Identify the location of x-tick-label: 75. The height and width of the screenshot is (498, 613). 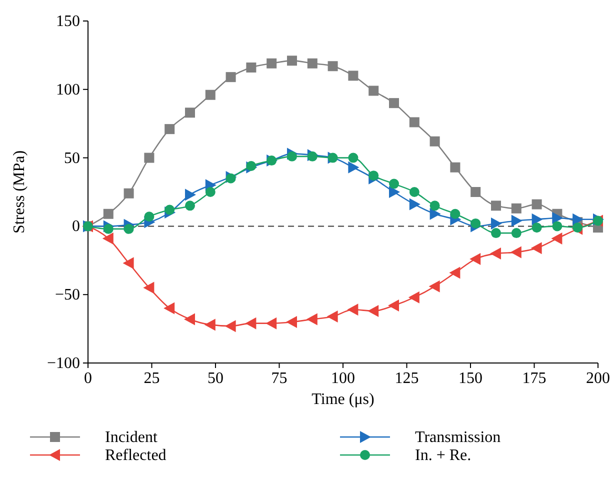
(279, 378).